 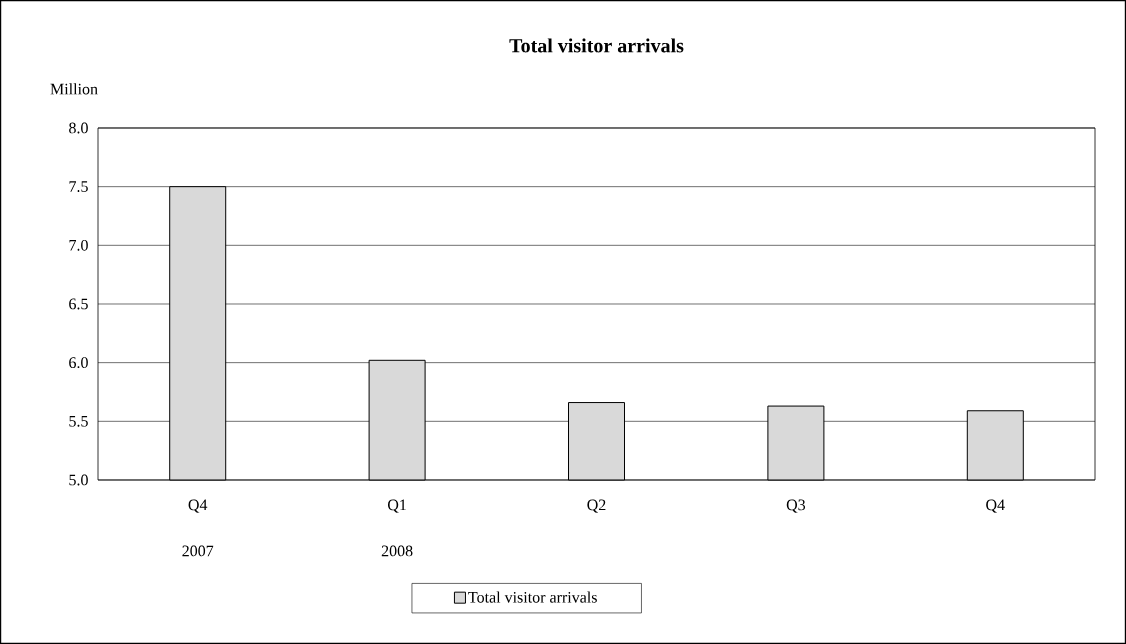 What do you see at coordinates (796, 506) in the screenshot?
I see `x-tick-label: Q3` at bounding box center [796, 506].